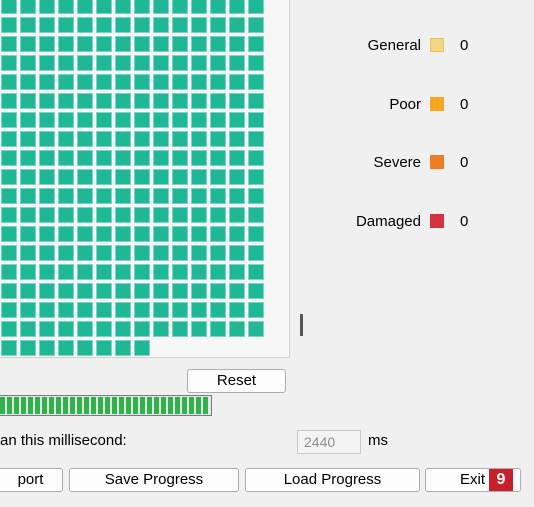  Describe the element at coordinates (31, 480) in the screenshot. I see `report-button: port` at that location.